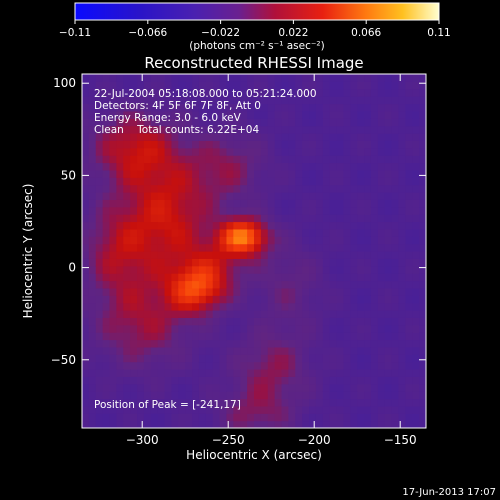  What do you see at coordinates (256, 46) in the screenshot?
I see `colorbar-units-label: (photons cm⁻² s⁻¹ asec⁻²)` at bounding box center [256, 46].